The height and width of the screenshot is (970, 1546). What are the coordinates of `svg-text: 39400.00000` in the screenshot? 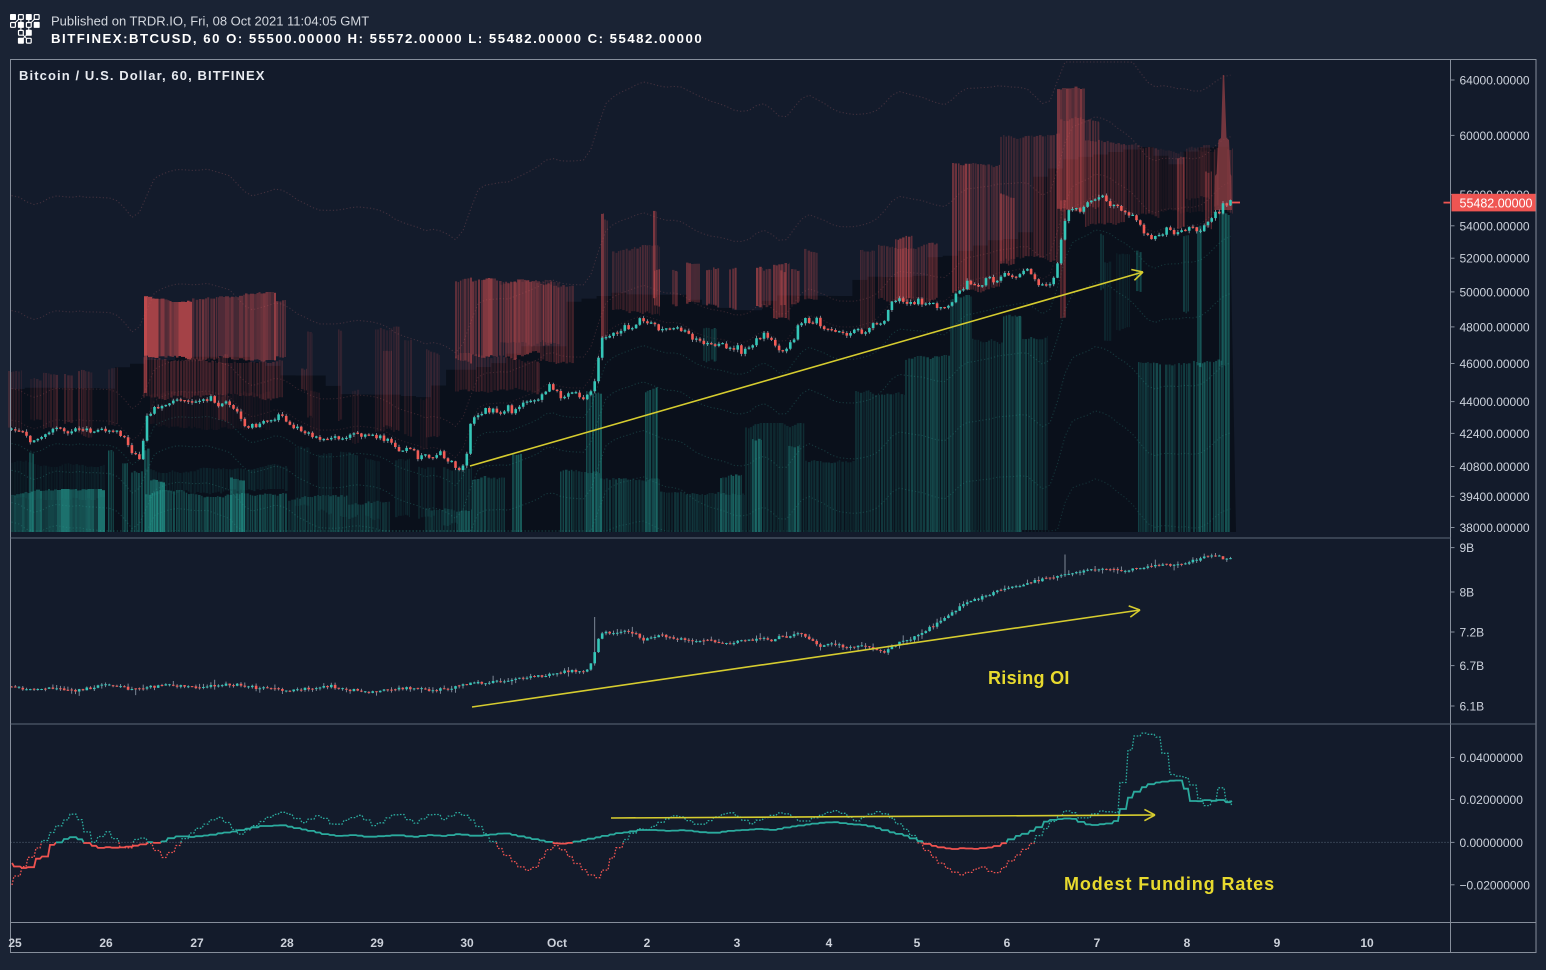 It's located at (1495, 497).